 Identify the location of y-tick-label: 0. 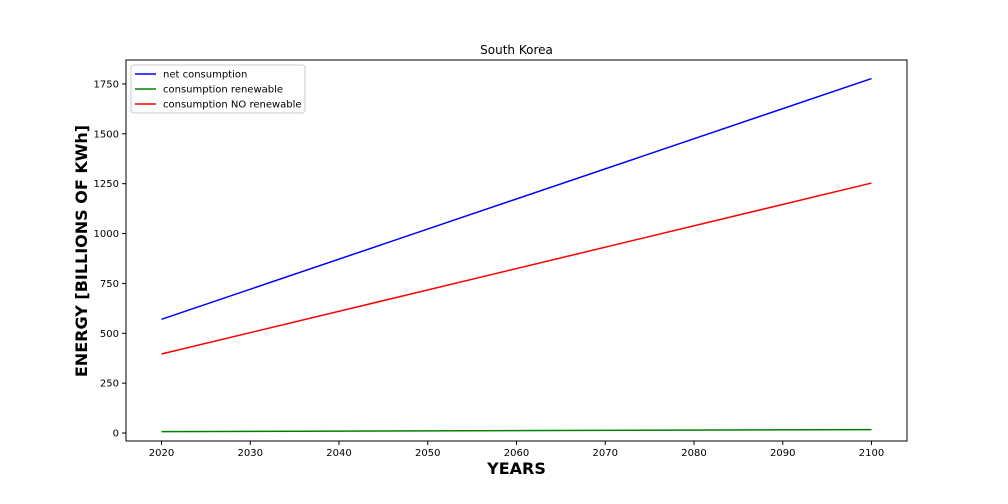
(116, 434).